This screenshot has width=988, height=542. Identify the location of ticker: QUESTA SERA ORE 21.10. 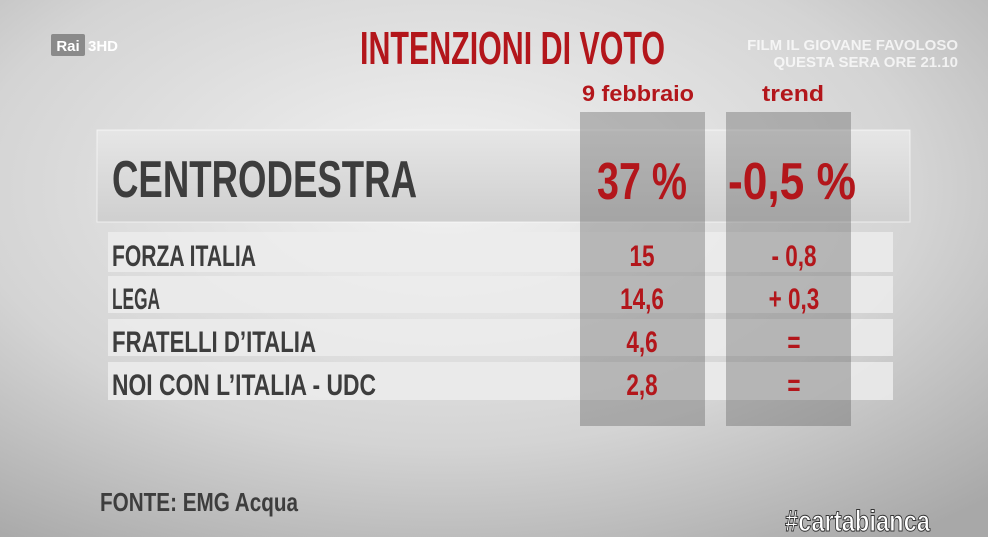
(866, 62).